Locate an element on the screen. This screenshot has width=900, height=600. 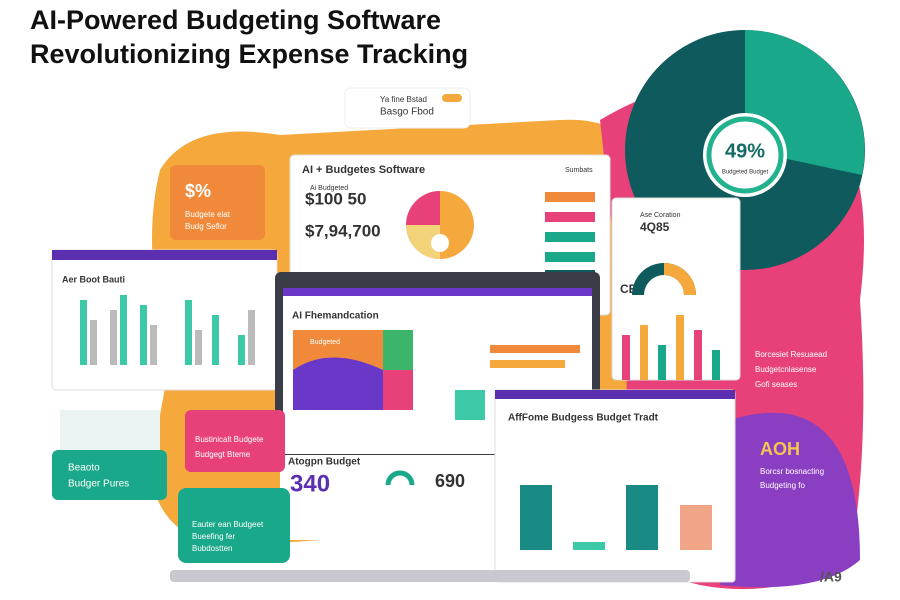
strip-title: Atogpn Budget is located at coordinates (324, 462).